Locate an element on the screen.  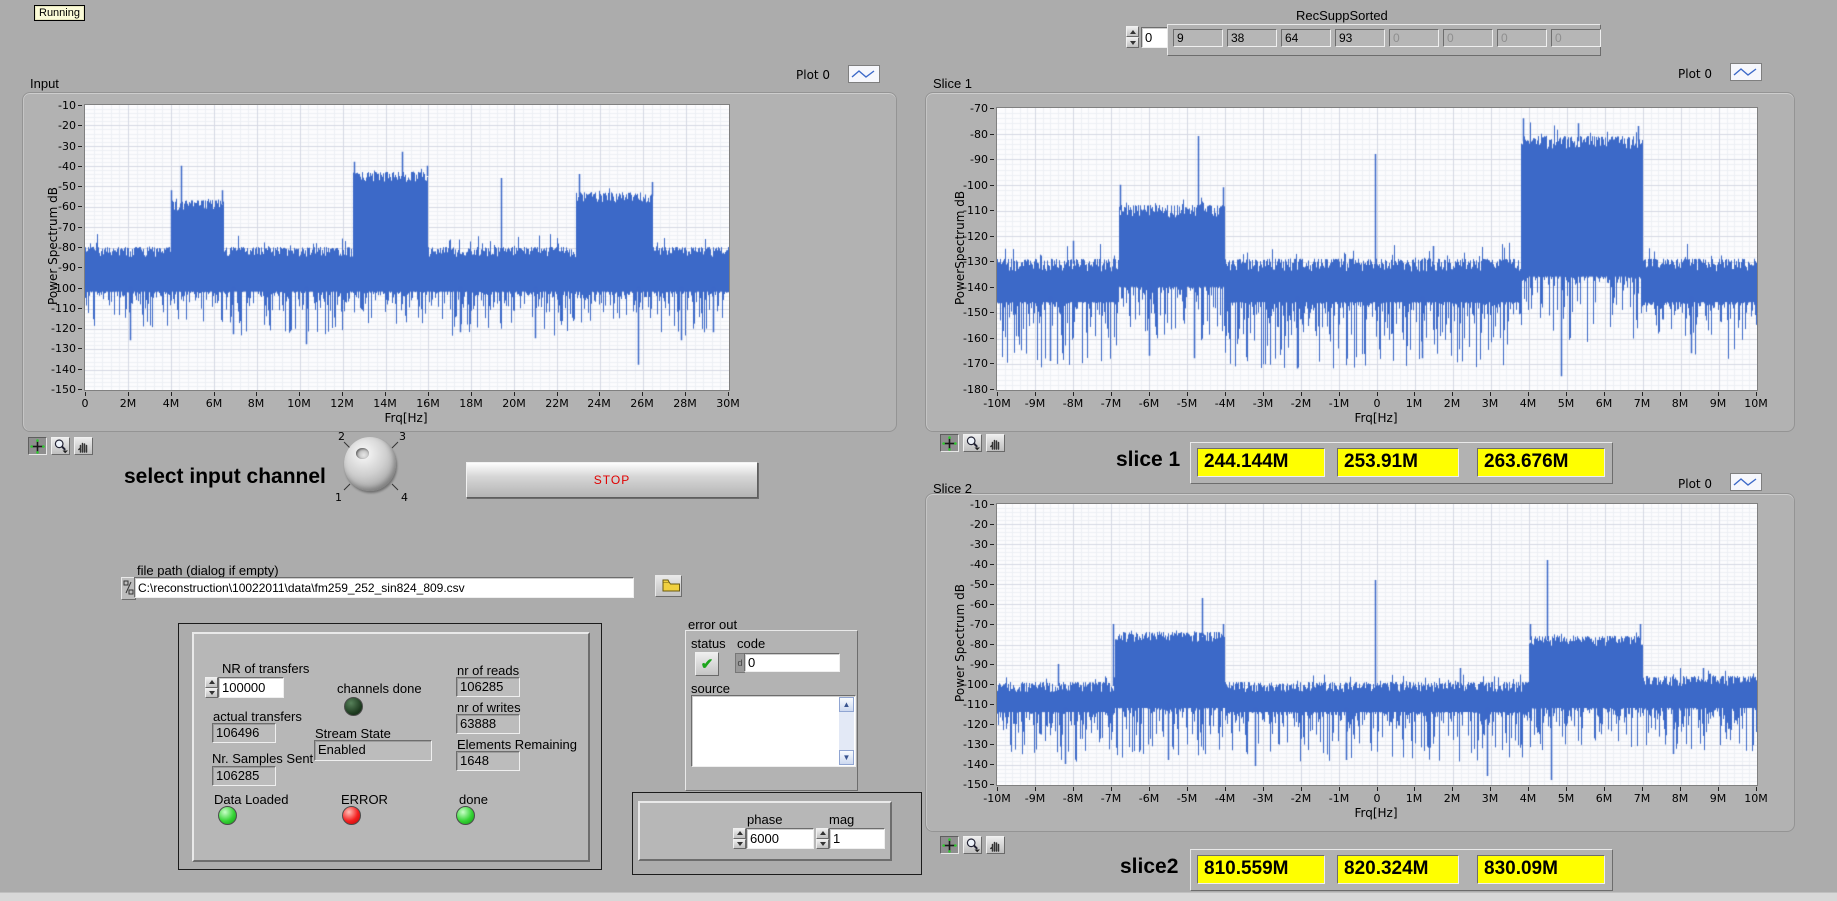
recsupp-cell: 9 is located at coordinates (1198, 38).